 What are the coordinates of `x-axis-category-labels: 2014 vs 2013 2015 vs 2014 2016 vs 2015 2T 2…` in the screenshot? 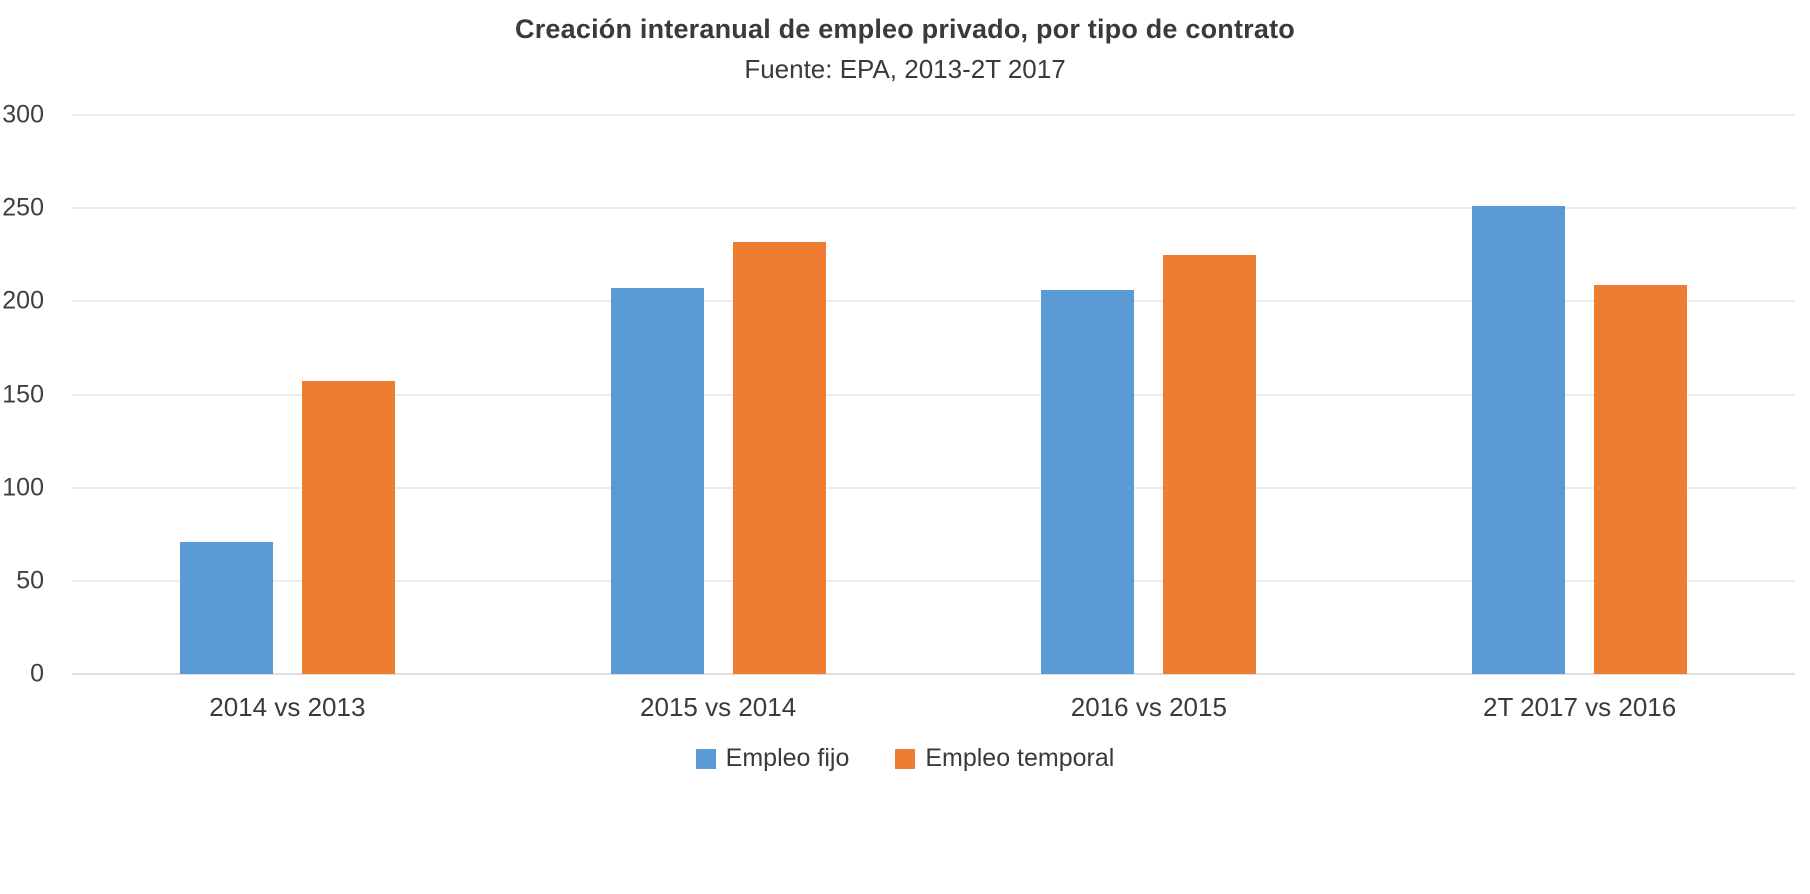 It's located at (933, 707).